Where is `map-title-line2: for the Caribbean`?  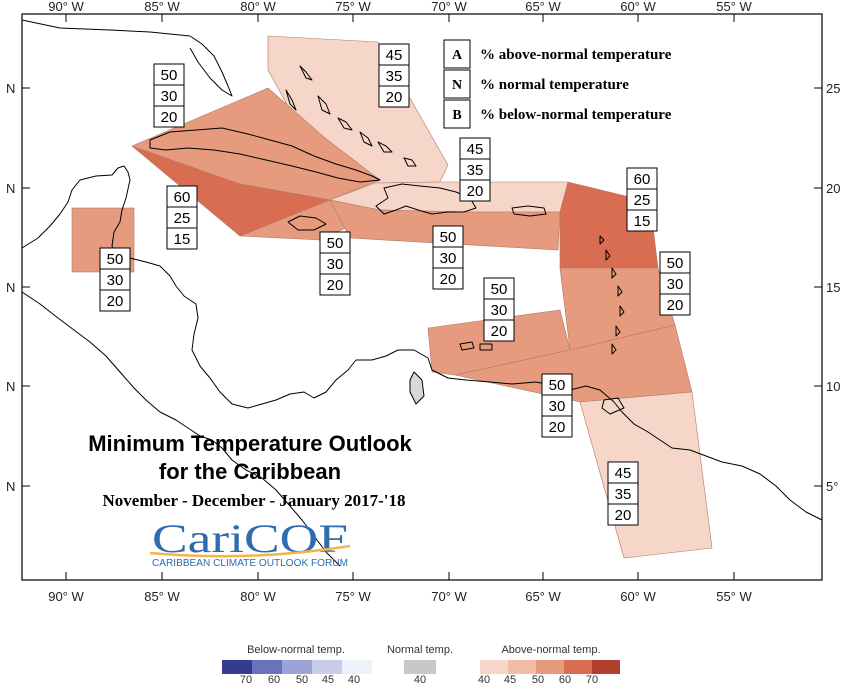
map-title-line2: for the Caribbean is located at coordinates (250, 471).